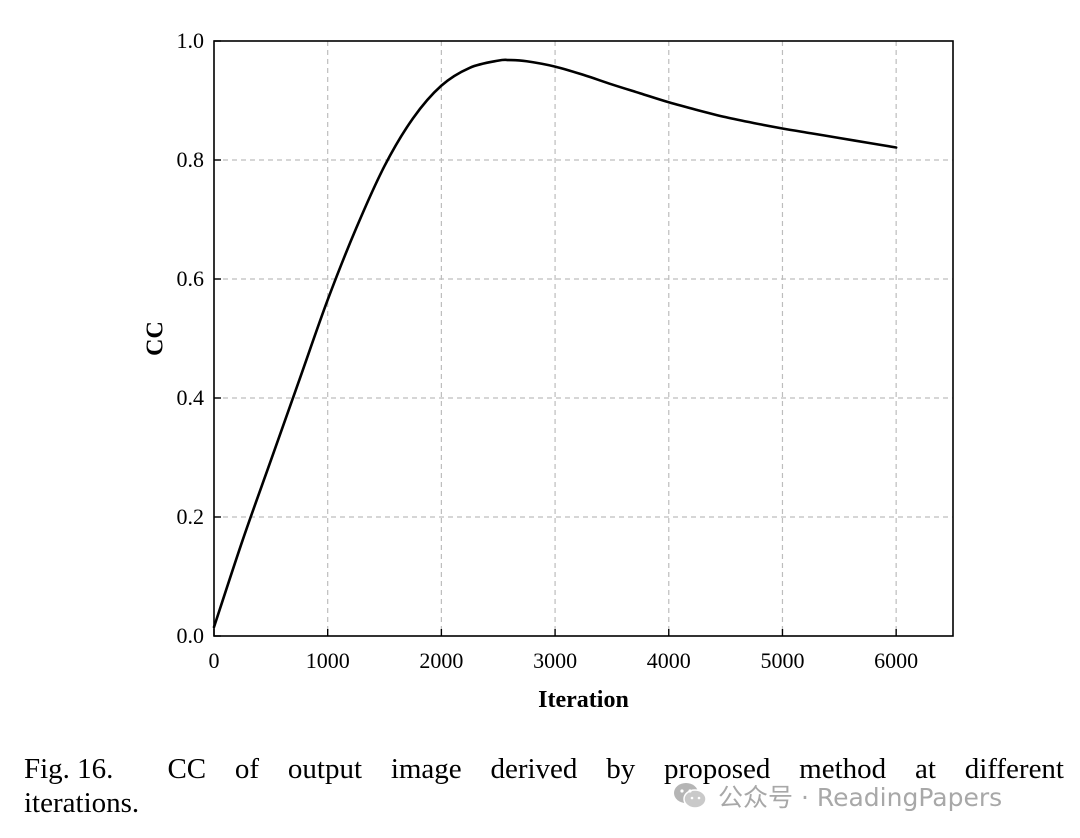 This screenshot has width=1080, height=838. Describe the element at coordinates (191, 397) in the screenshot. I see `y-tick-label: 0.4` at that location.